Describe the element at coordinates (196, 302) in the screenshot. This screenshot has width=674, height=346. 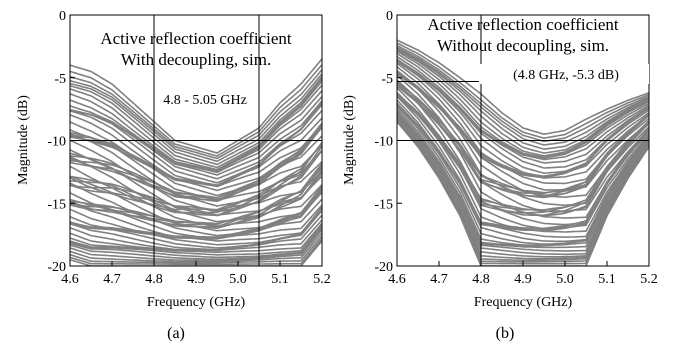
I see `x-axis-label-a: Frequency (GHz)` at that location.